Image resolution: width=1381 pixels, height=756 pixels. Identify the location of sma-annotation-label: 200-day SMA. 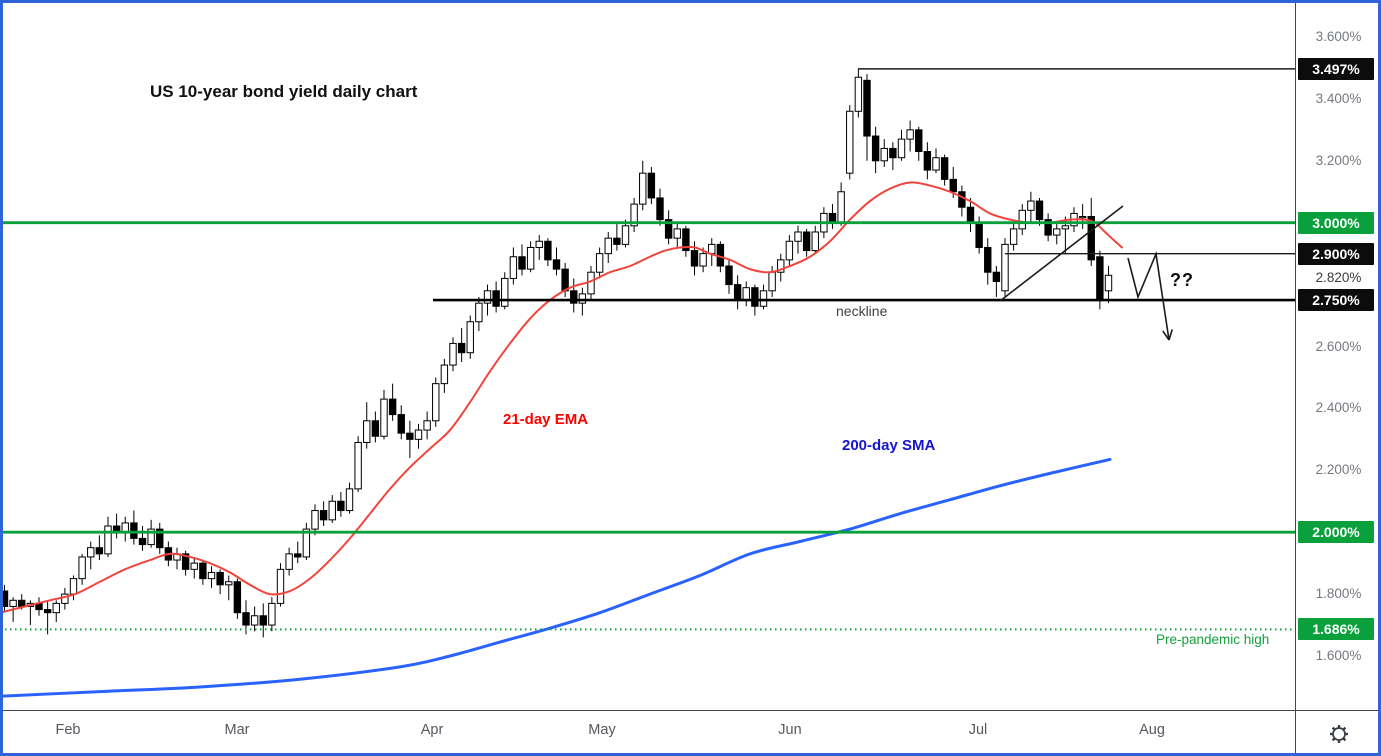
(889, 445).